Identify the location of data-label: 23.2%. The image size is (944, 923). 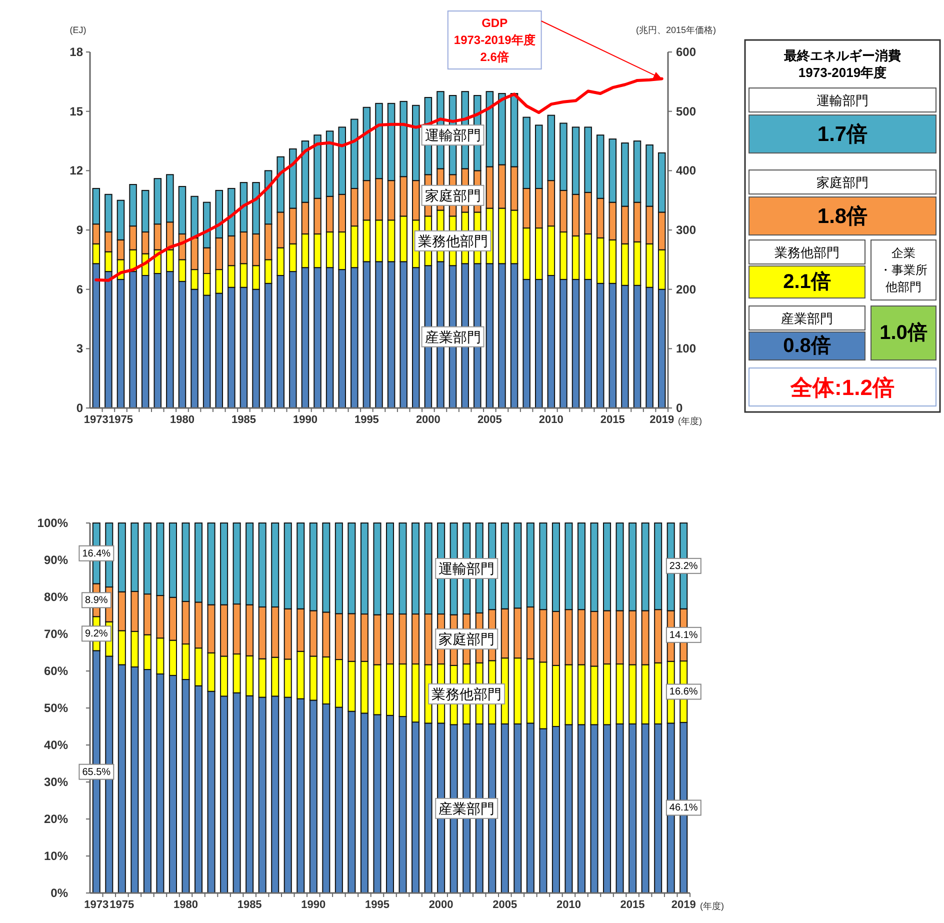
(683, 566).